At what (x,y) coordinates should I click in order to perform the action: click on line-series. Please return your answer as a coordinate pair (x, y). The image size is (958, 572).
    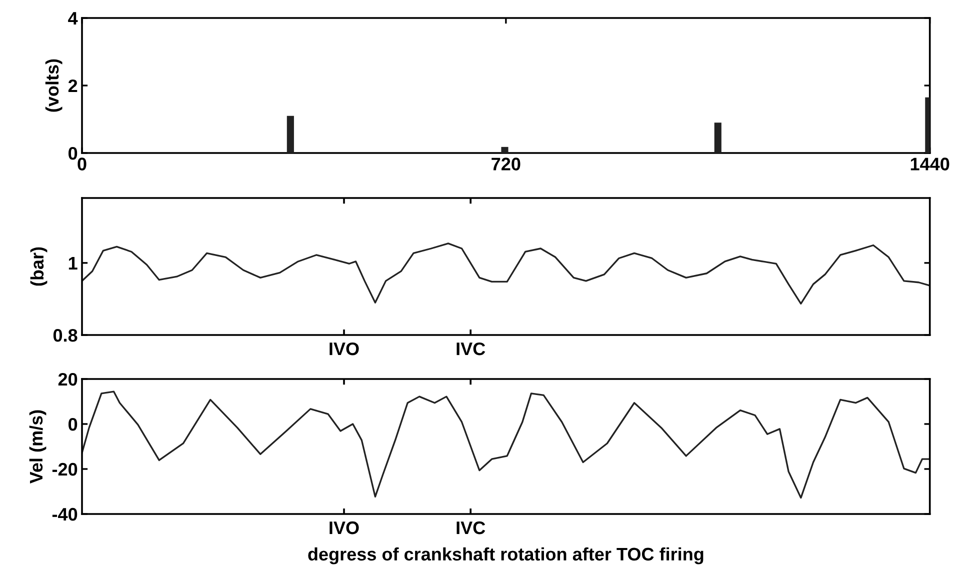
    Looking at the image, I should click on (506, 273).